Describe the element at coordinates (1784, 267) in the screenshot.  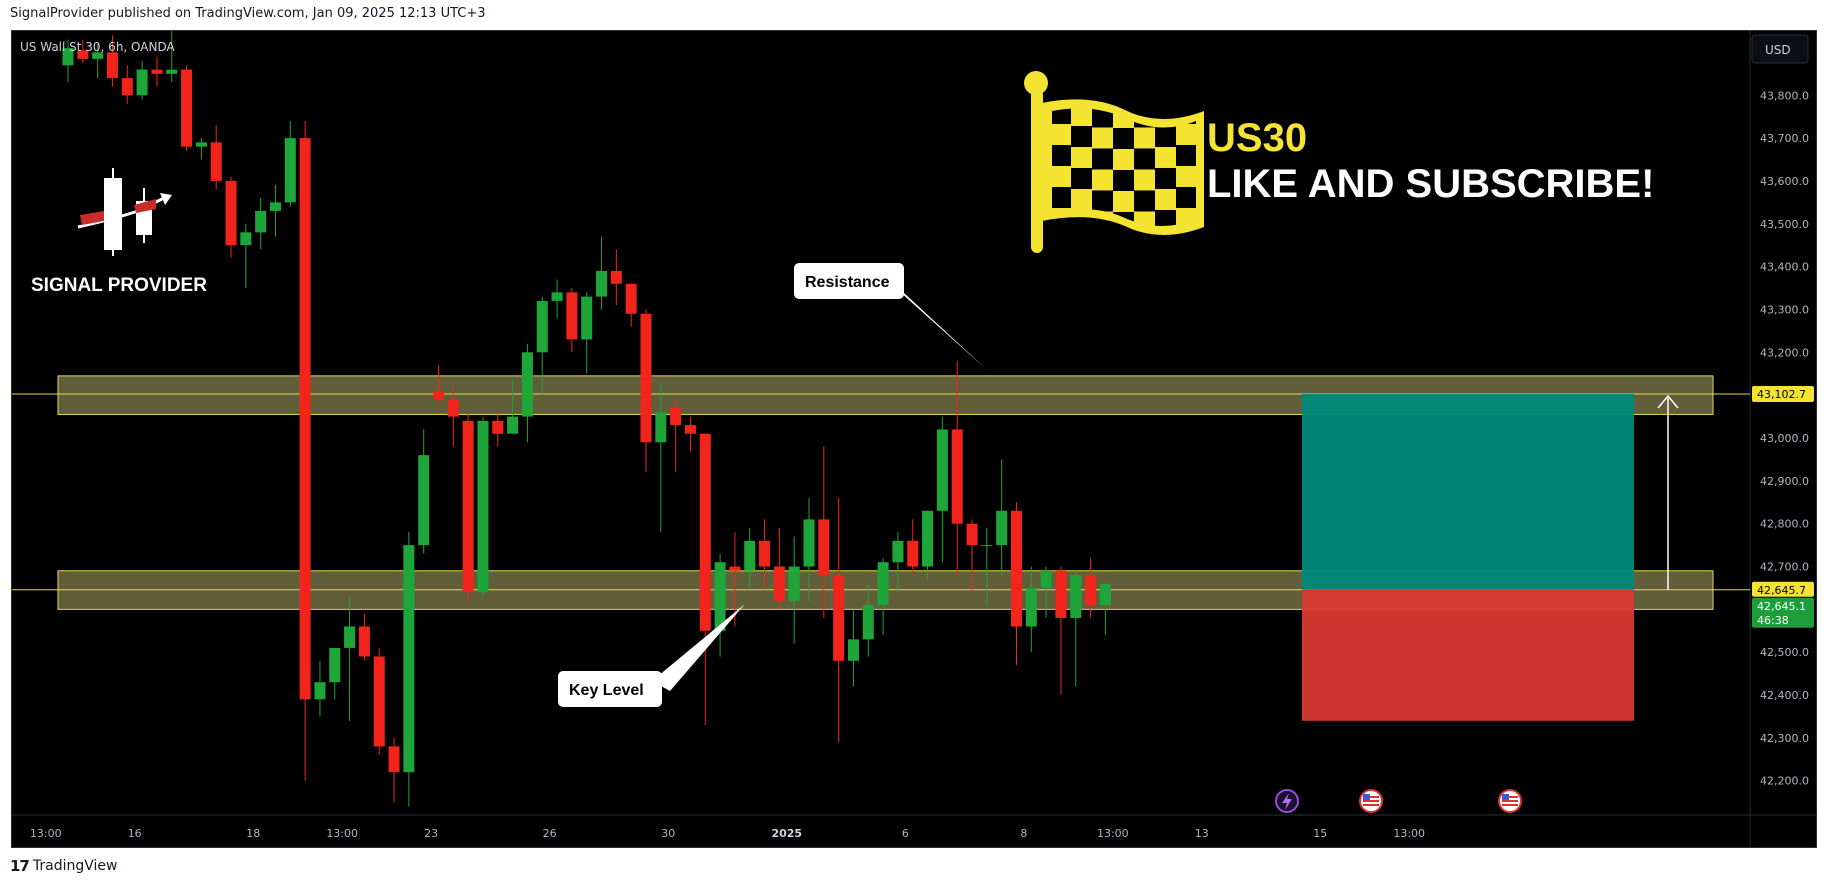
I see `y-tick-label: 43,400.0` at that location.